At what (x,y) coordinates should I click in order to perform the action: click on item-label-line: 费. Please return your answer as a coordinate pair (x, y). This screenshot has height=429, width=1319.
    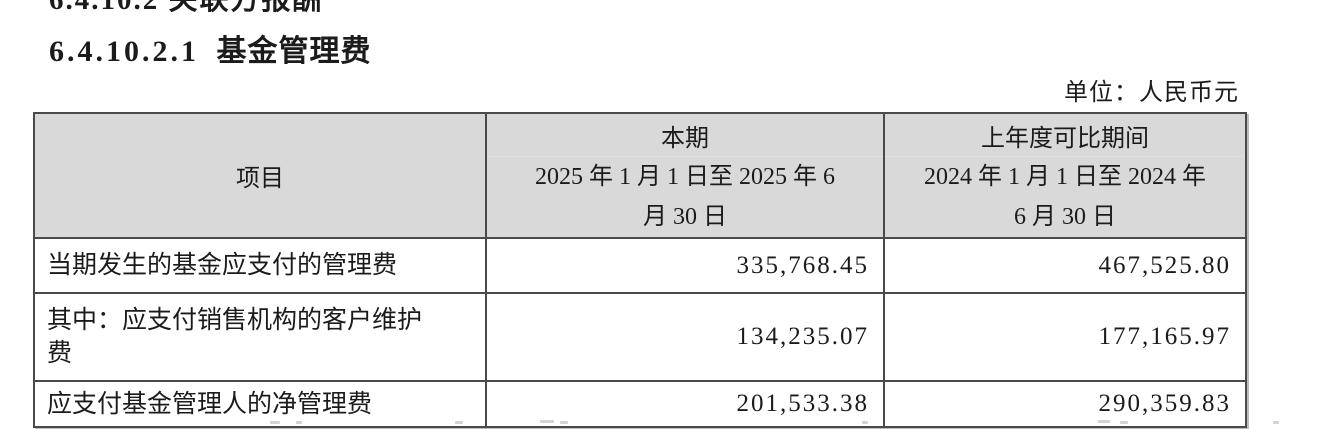
    Looking at the image, I should click on (60, 353).